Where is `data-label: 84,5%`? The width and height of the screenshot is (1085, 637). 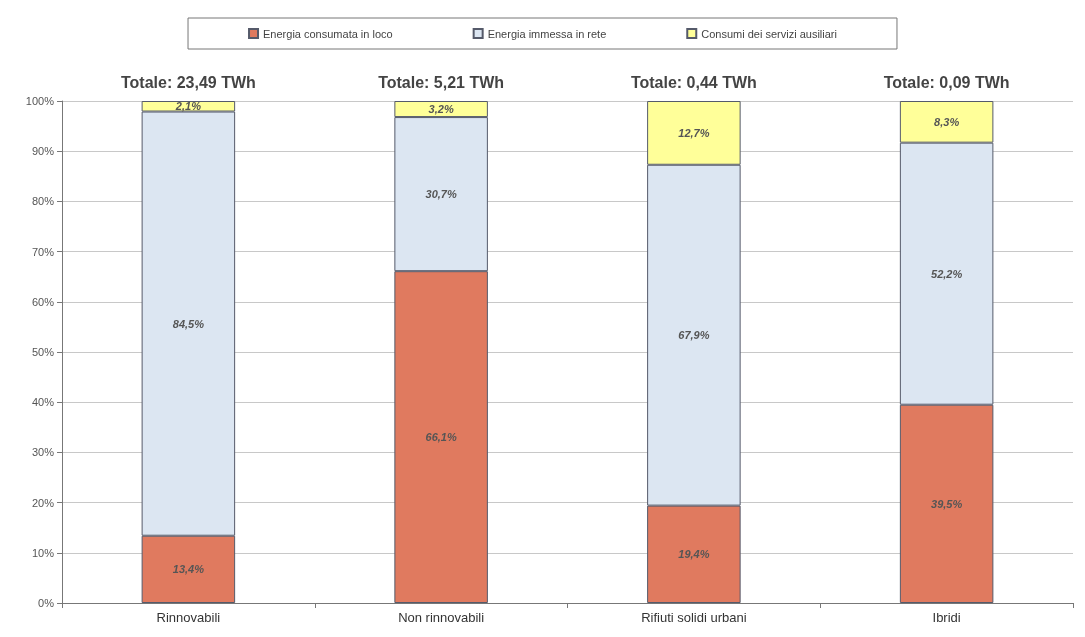
data-label: 84,5% is located at coordinates (188, 323).